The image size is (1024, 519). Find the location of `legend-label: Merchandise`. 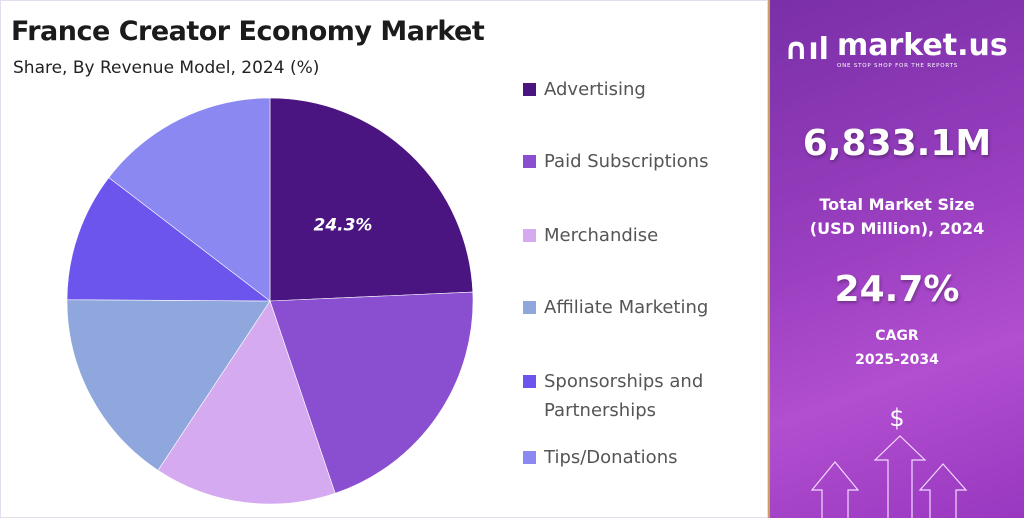

legend-label: Merchandise is located at coordinates (601, 235).